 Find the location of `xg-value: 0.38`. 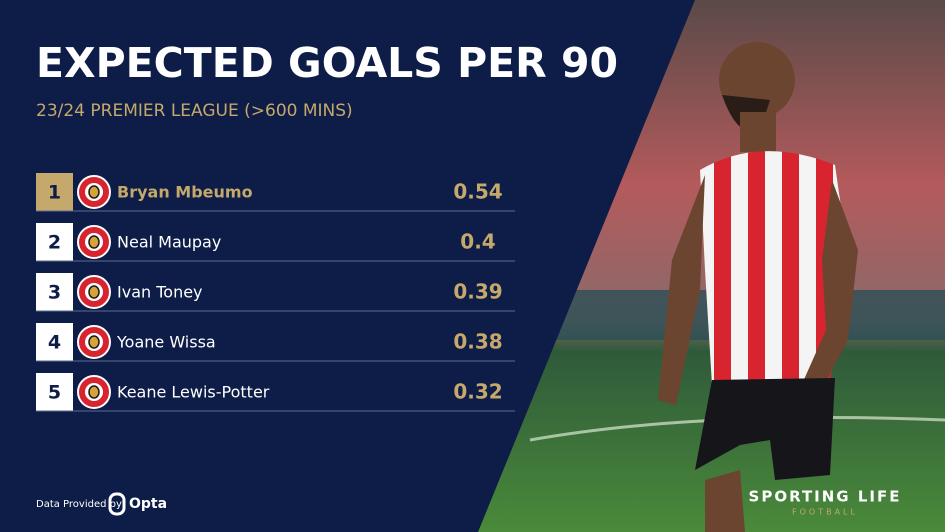

xg-value: 0.38 is located at coordinates (477, 342).